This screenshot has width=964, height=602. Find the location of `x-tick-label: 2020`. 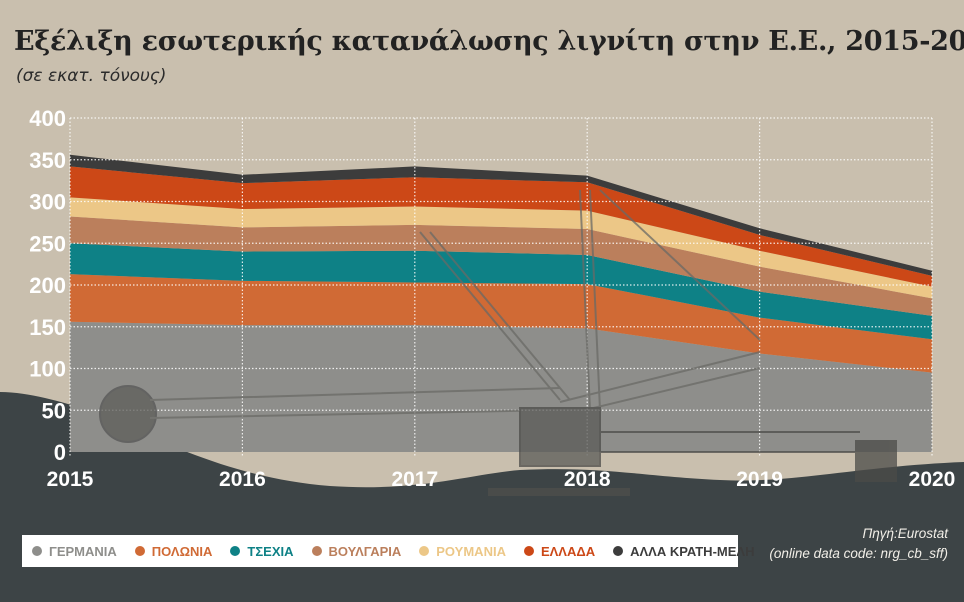

x-tick-label: 2020 is located at coordinates (932, 479).